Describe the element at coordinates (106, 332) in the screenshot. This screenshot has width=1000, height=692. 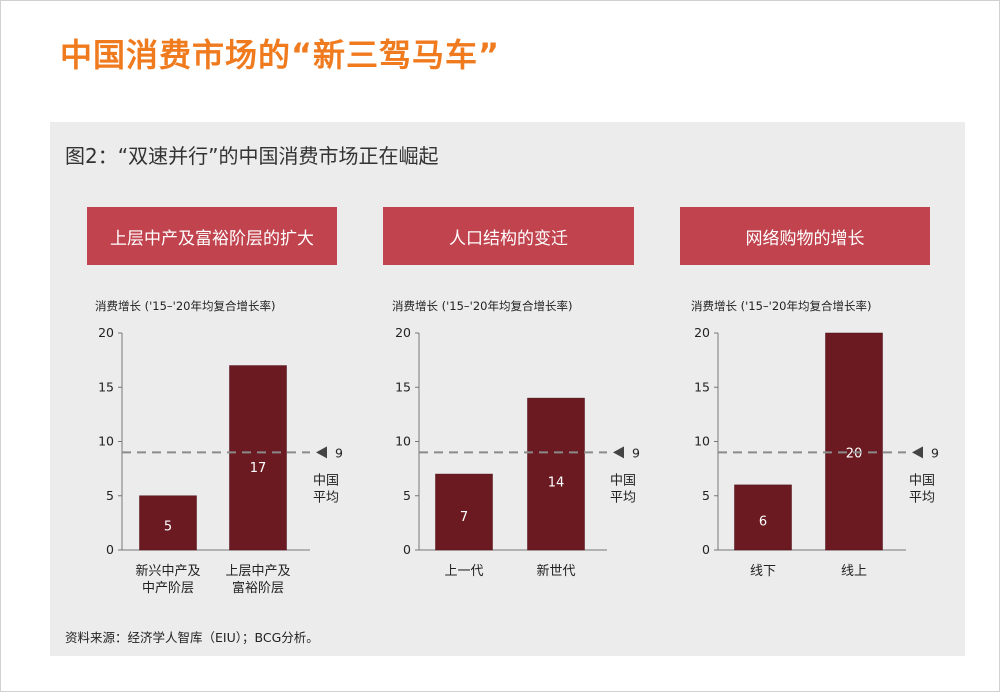
I see `chart-1-tick-label: 20` at that location.